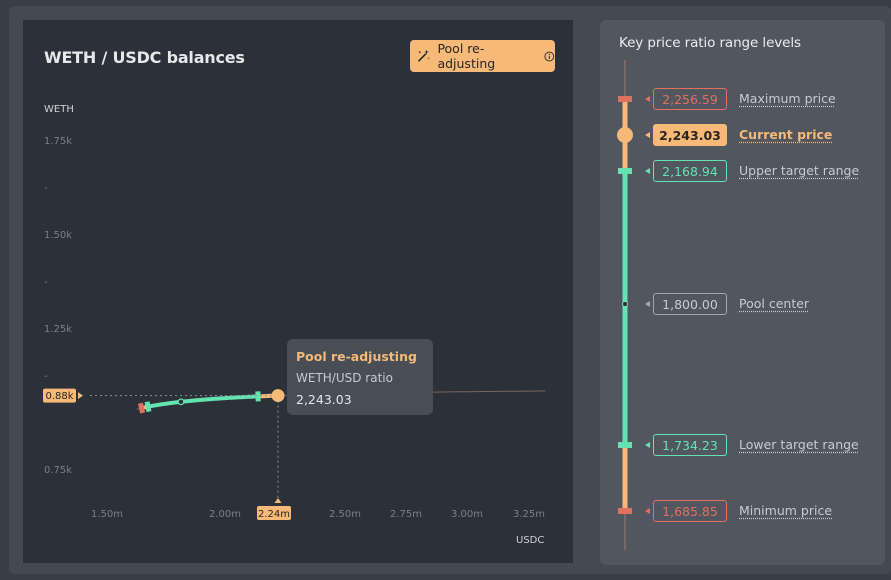  Describe the element at coordinates (107, 514) in the screenshot. I see `x-tick-label: 1.50m` at that location.